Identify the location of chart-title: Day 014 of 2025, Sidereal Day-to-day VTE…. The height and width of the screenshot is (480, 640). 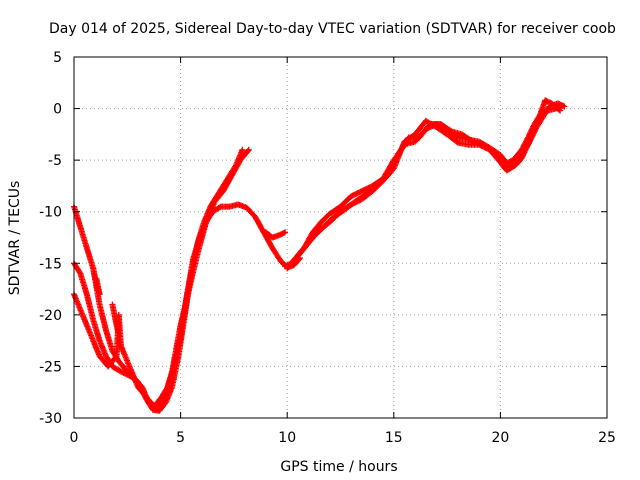
(332, 29).